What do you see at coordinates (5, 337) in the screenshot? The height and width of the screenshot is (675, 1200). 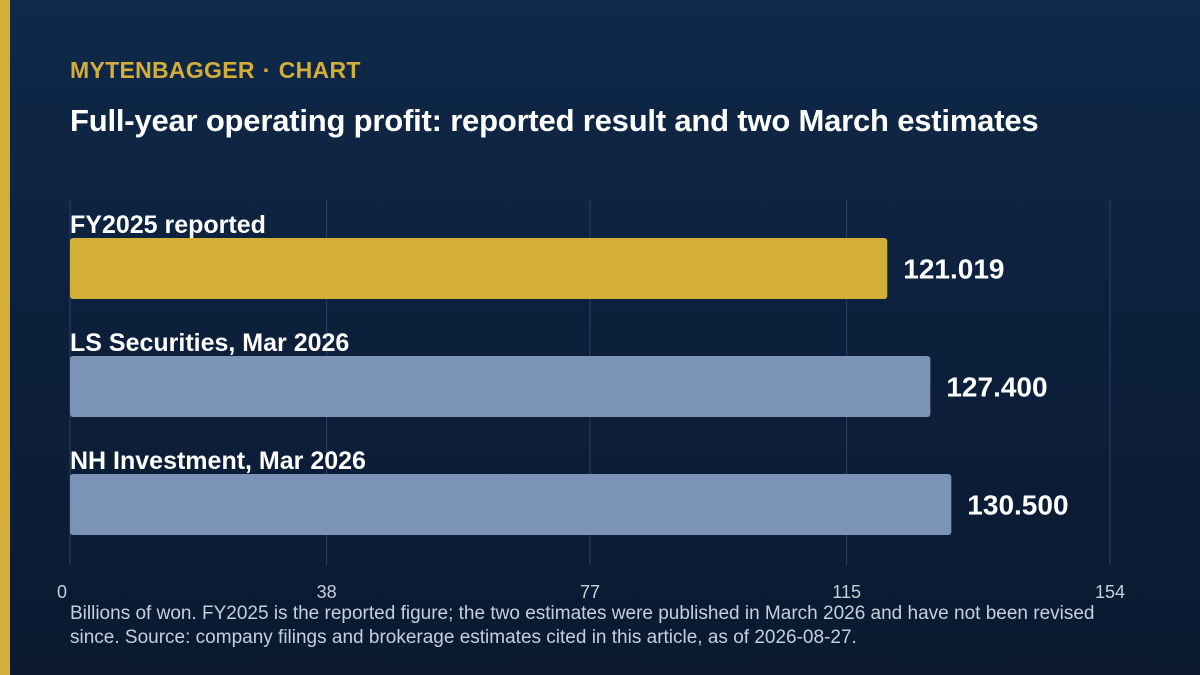 I see `accent-bar` at bounding box center [5, 337].